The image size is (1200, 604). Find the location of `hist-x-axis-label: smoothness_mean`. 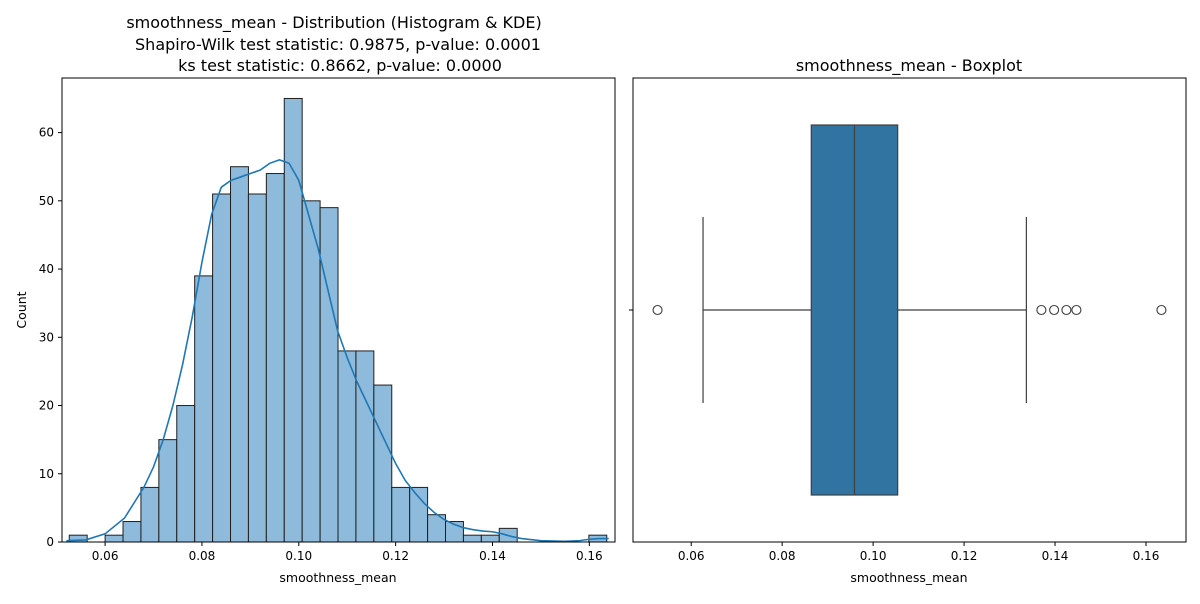

hist-x-axis-label: smoothness_mean is located at coordinates (337, 577).